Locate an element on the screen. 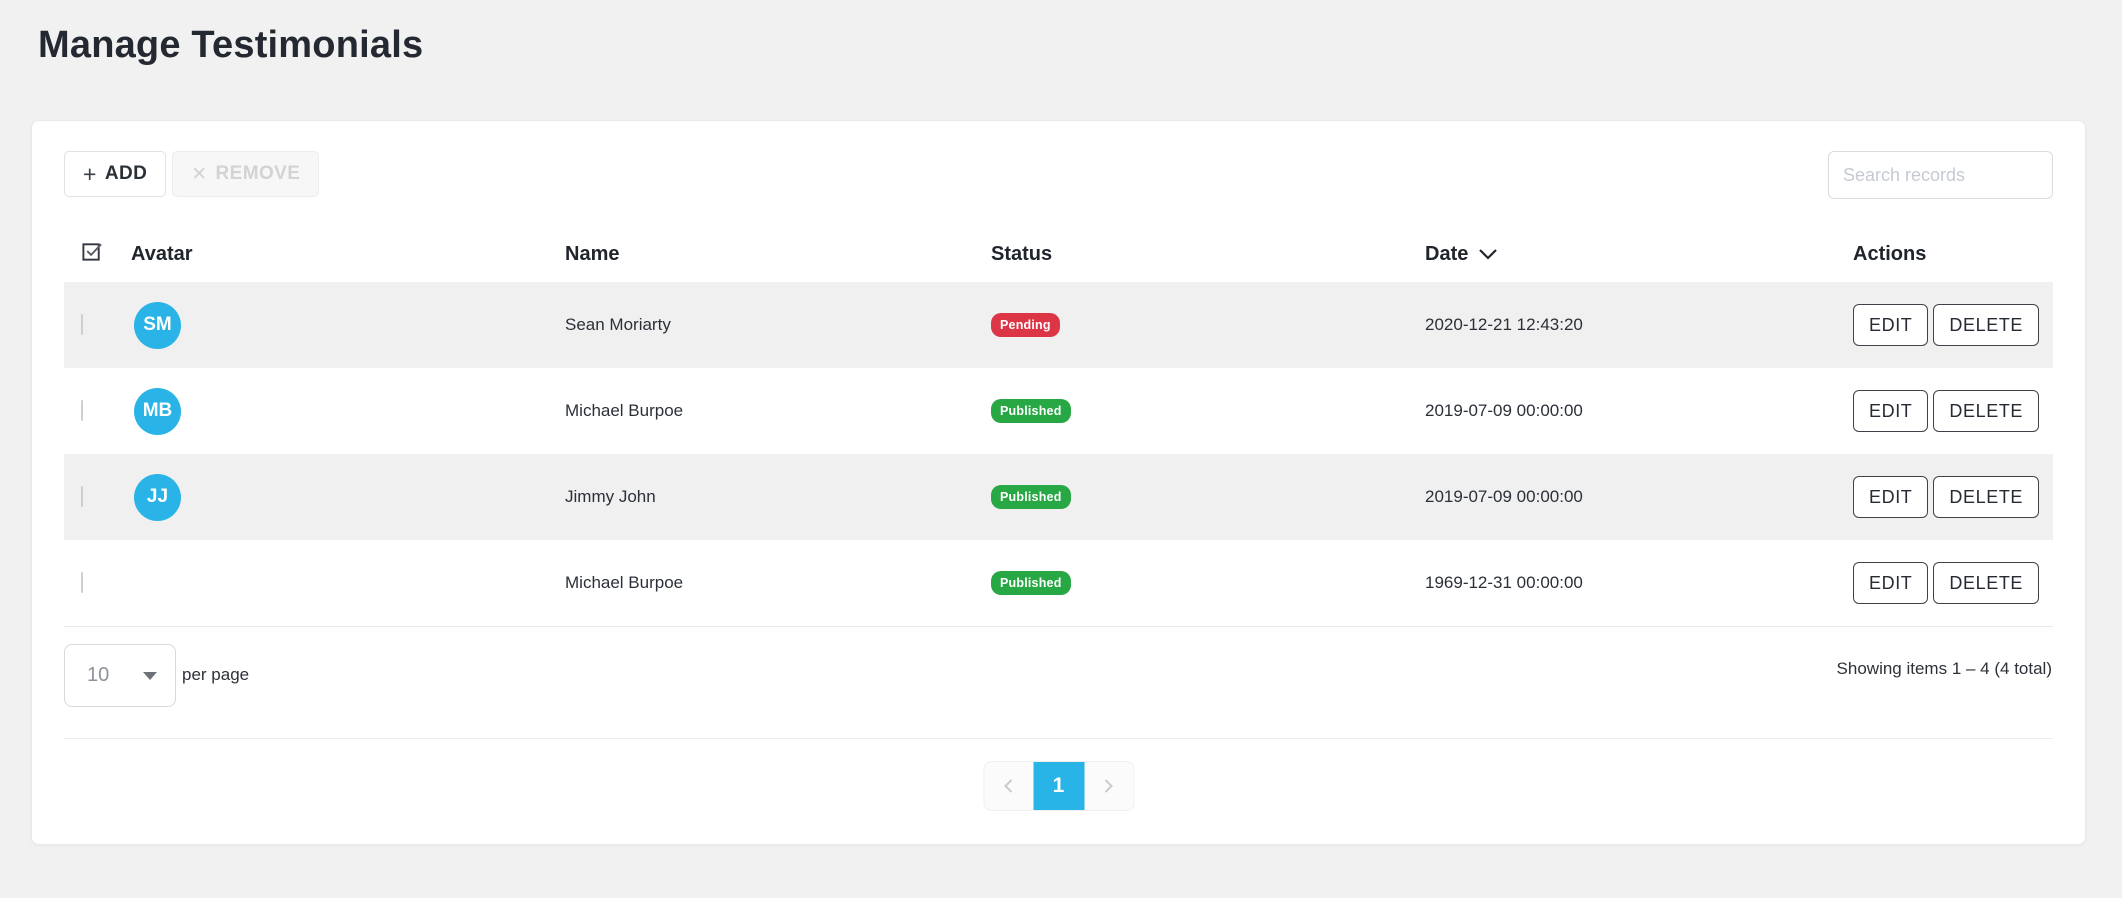 The width and height of the screenshot is (2122, 898). remove-button-label: REMOVE is located at coordinates (258, 173).